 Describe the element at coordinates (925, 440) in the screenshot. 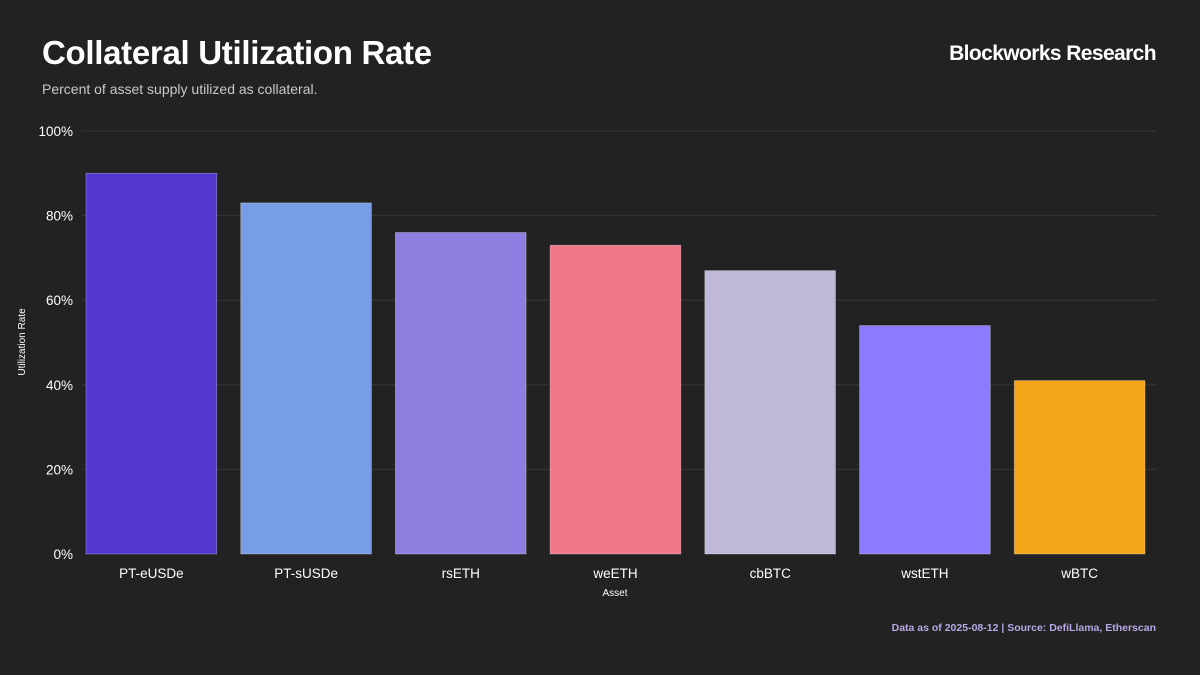

I see `bar-wsteth` at that location.